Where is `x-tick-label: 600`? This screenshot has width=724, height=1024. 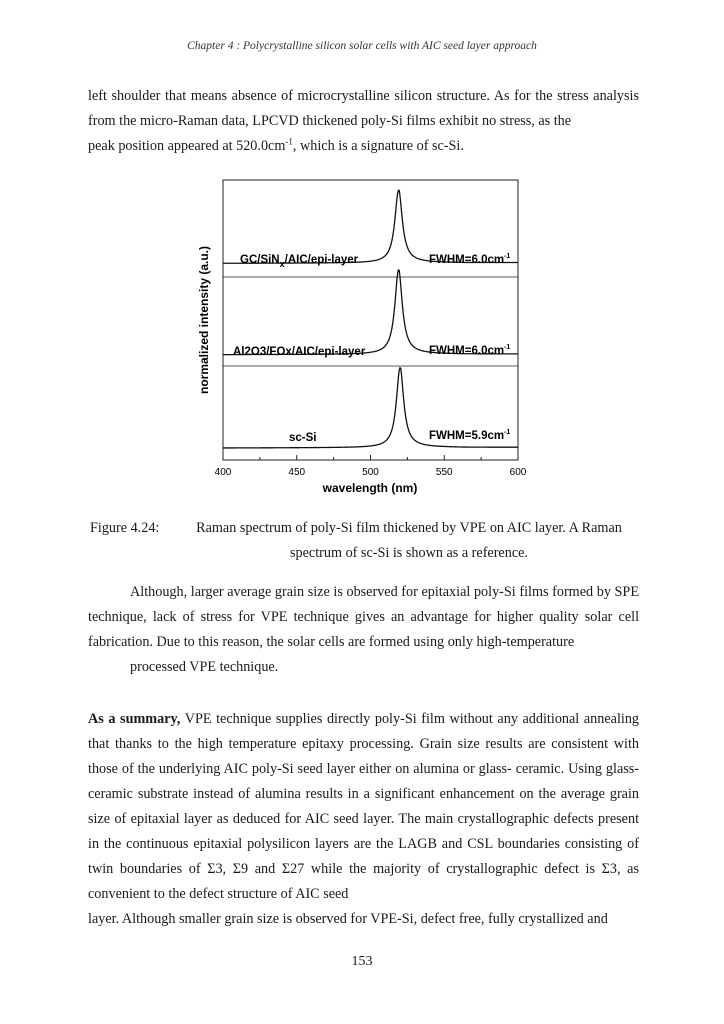
x-tick-label: 600 is located at coordinates (518, 472).